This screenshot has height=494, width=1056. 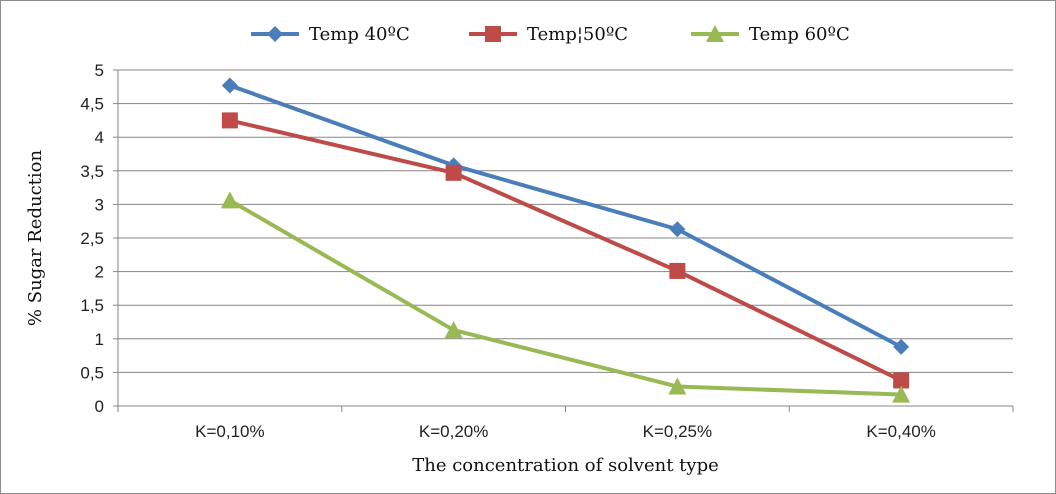 What do you see at coordinates (99, 272) in the screenshot?
I see `y-tick-label: 2` at bounding box center [99, 272].